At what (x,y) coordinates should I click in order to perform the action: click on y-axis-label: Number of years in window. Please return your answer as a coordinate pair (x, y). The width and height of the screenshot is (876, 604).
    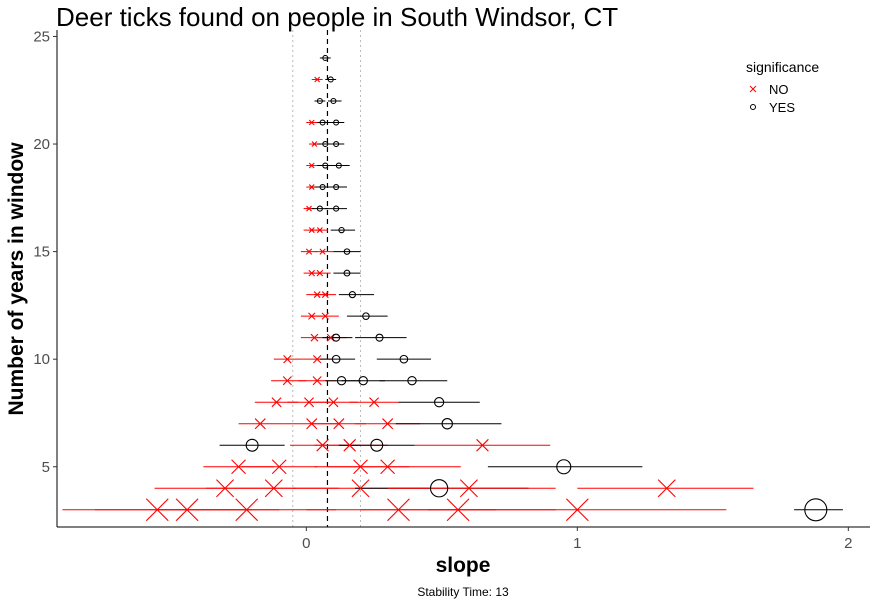
    Looking at the image, I should click on (16, 279).